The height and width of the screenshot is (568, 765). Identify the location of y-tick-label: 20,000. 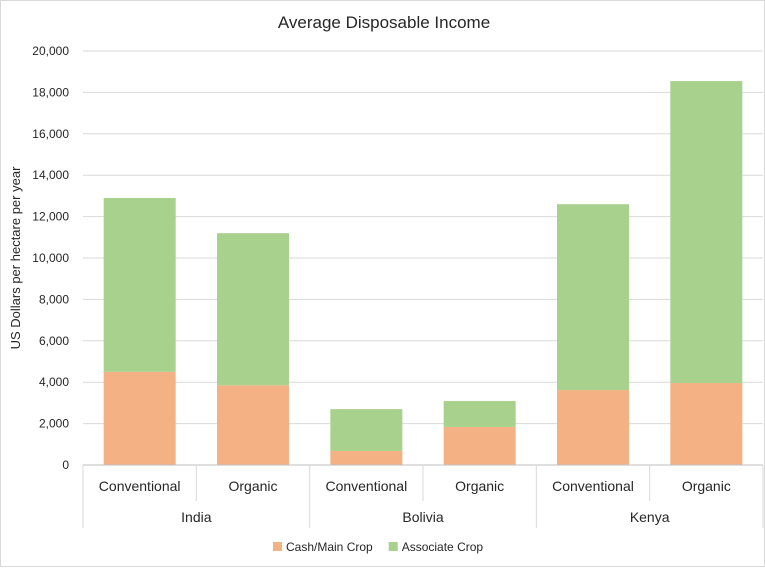
(50, 51).